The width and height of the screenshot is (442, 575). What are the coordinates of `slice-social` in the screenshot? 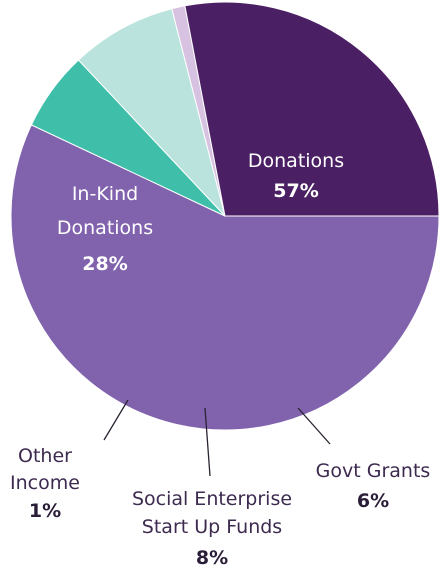 It's located at (151, 112).